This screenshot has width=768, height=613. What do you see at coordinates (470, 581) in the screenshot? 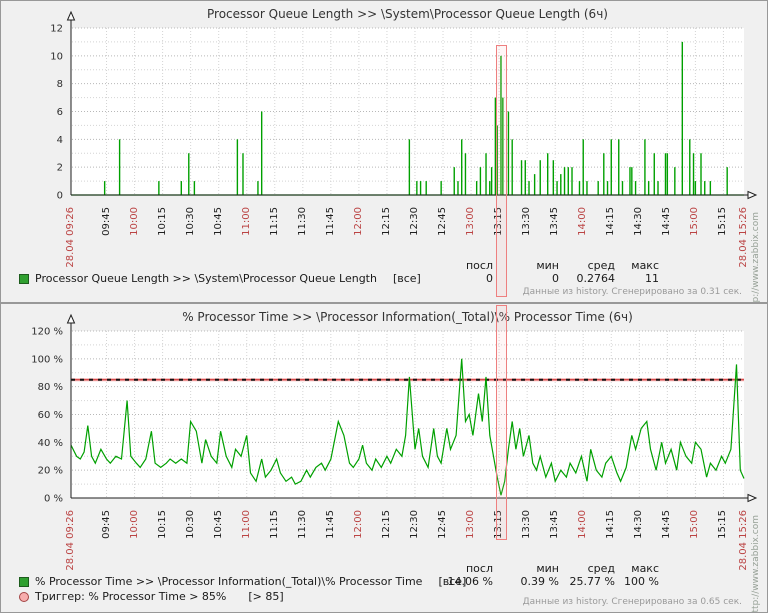
I see `legend-value-last: 14.06 %` at bounding box center [470, 581].